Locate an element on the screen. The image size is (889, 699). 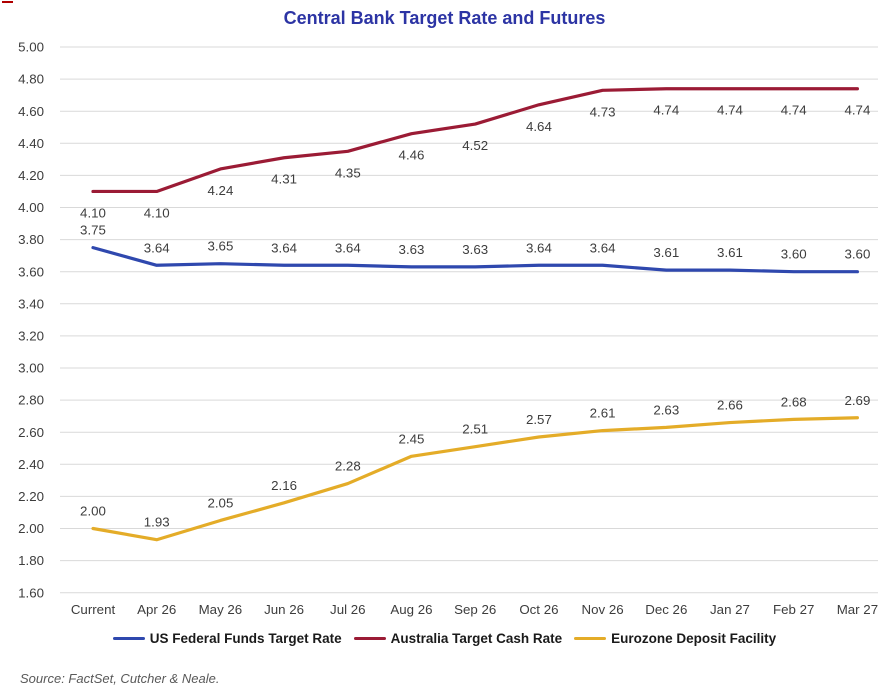
y-axis-tick-label: 2.20 is located at coordinates (31, 496).